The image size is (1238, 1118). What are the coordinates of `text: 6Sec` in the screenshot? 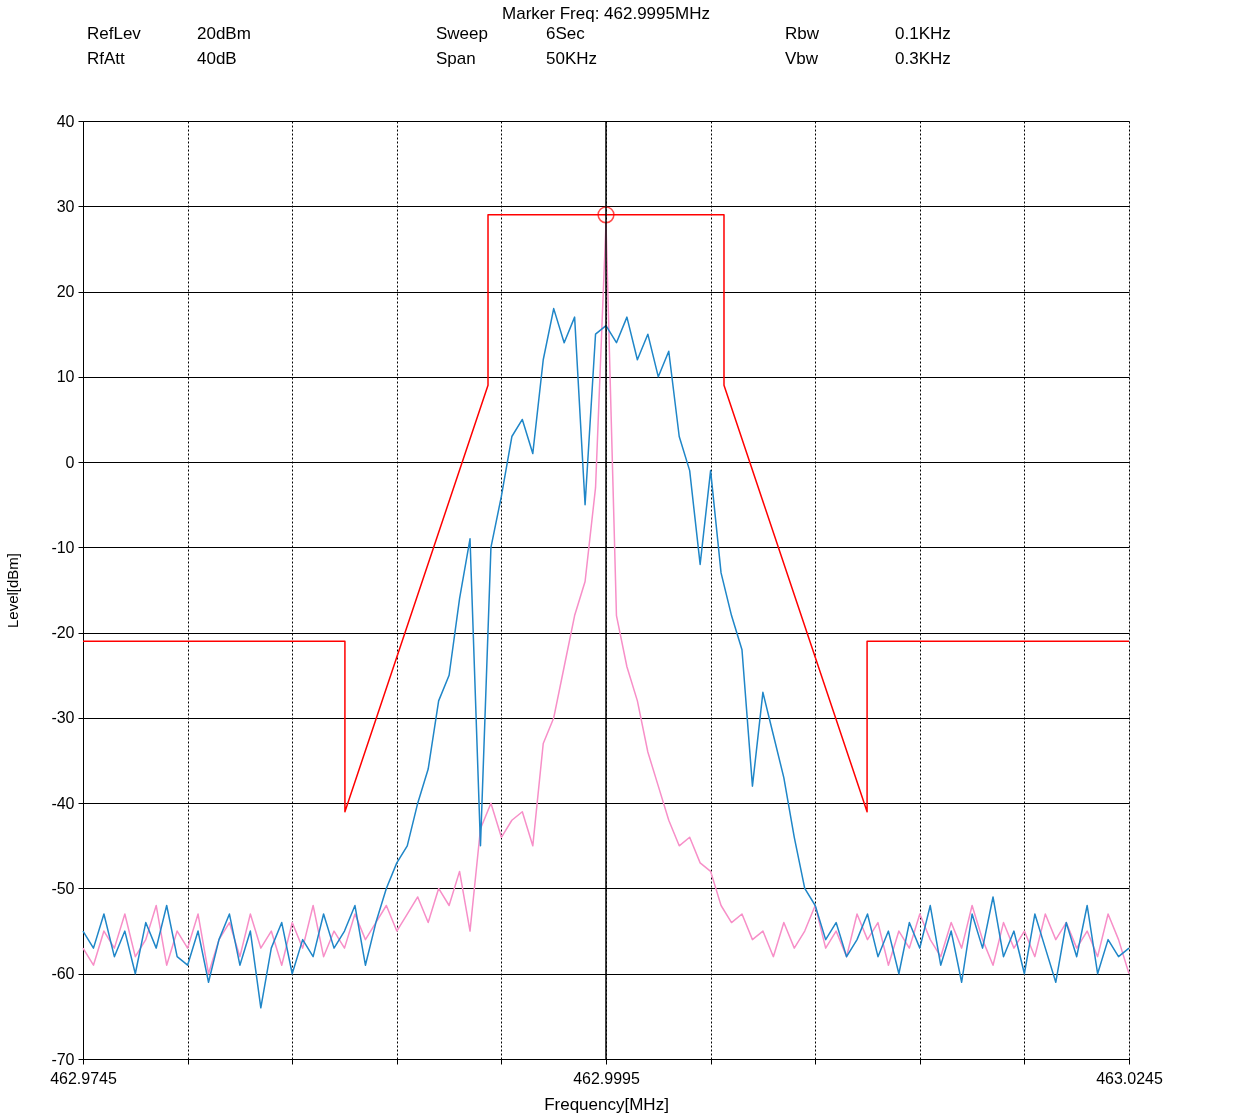 It's located at (566, 33).